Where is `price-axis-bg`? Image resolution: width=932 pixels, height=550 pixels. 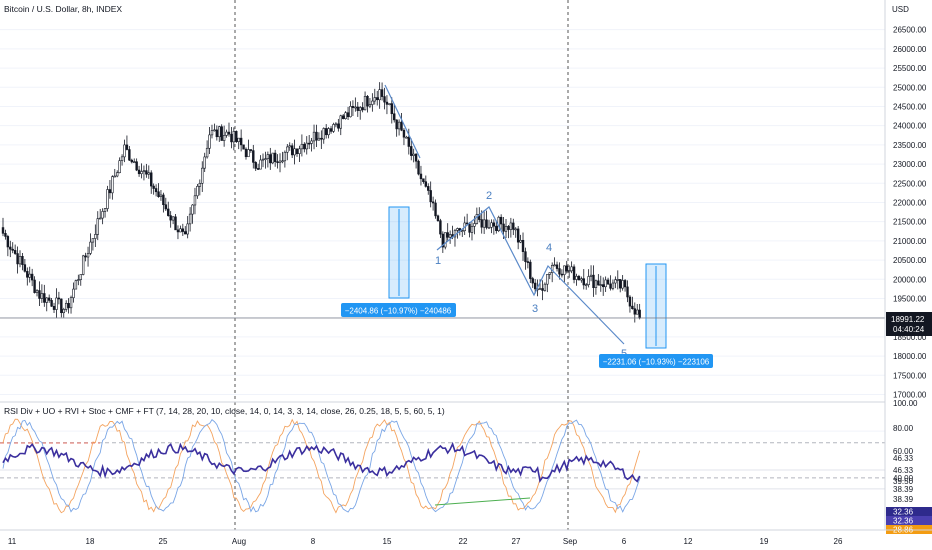
price-axis-bg is located at coordinates (908, 265).